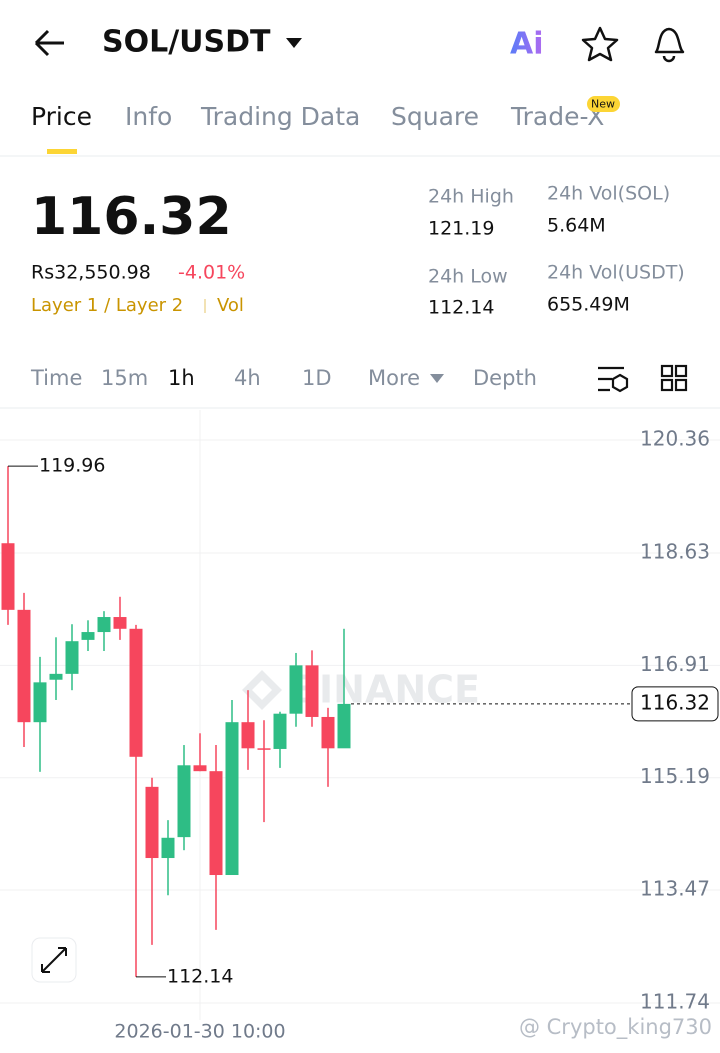  I want to click on credit-watermark: @ Crypto_king730, so click(615, 1027).